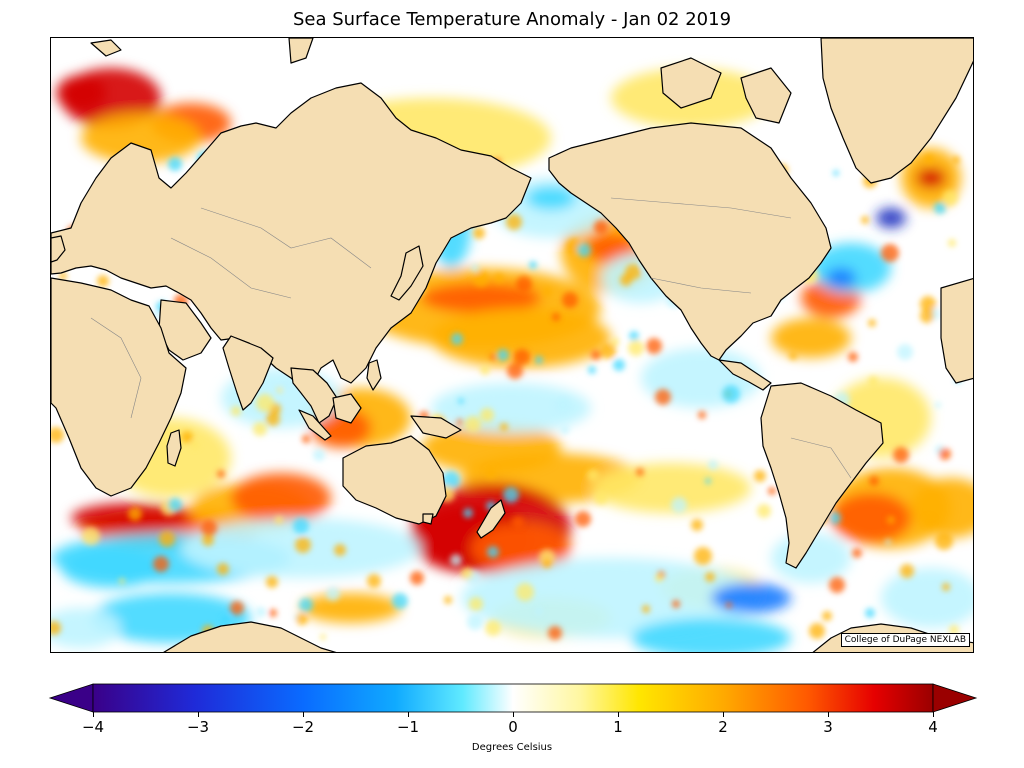 The width and height of the screenshot is (1024, 768). I want to click on landmass-south-america, so click(822, 475).